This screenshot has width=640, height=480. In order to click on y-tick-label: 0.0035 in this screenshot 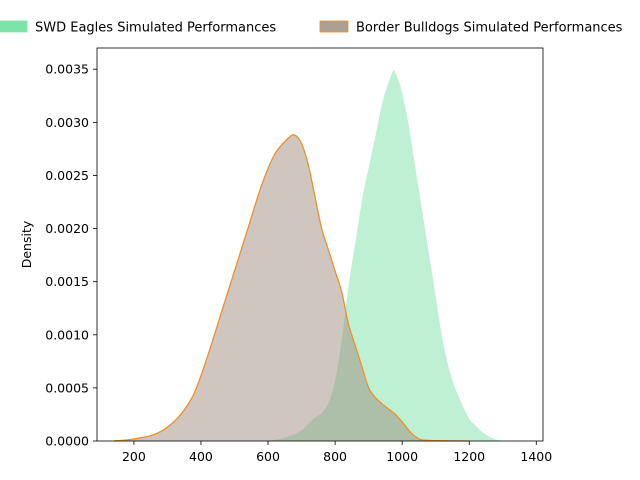, I will do `click(67, 69)`.